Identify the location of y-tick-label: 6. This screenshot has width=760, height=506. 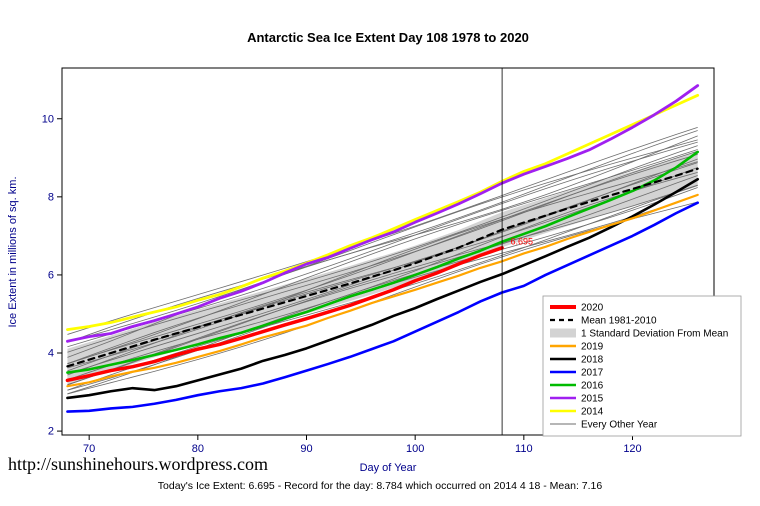
(51, 275).